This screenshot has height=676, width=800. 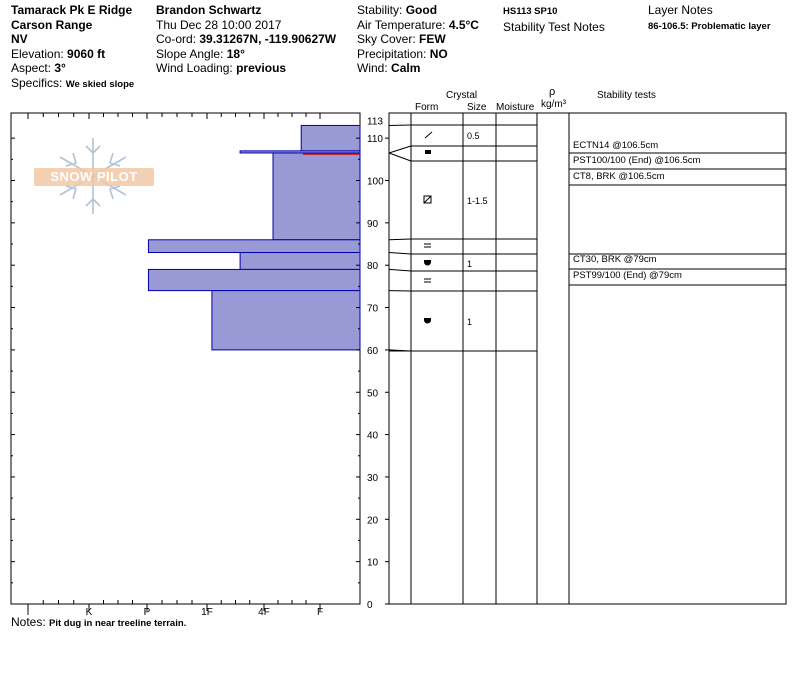 I want to click on column-header-moisture: Moisture, so click(x=515, y=107).